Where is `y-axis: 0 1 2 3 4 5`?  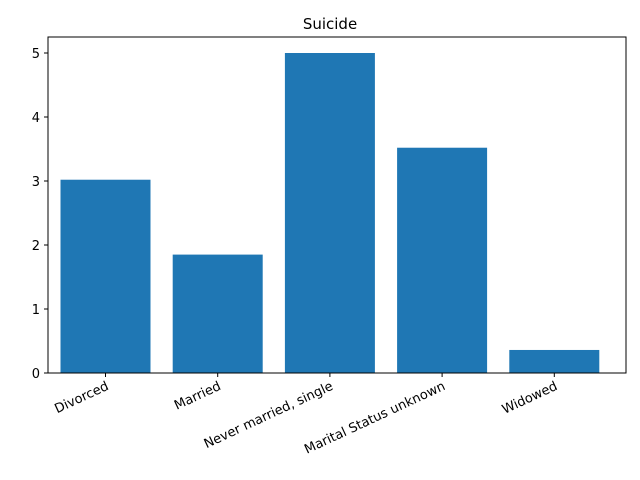
y-axis: 0 1 2 3 4 5 is located at coordinates (40, 214).